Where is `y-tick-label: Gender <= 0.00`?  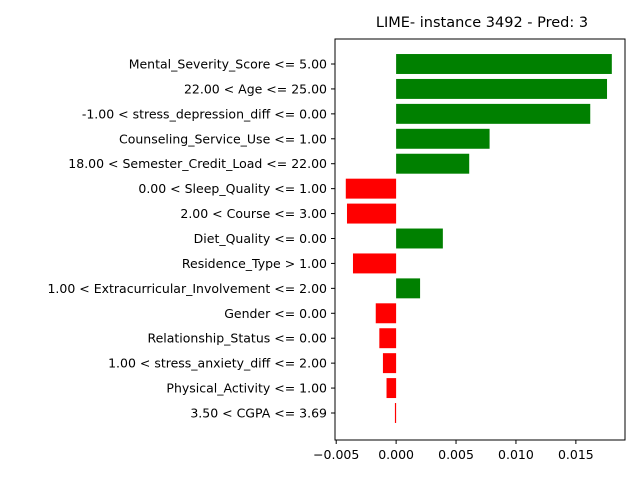
y-tick-label: Gender <= 0.00 is located at coordinates (275, 313).